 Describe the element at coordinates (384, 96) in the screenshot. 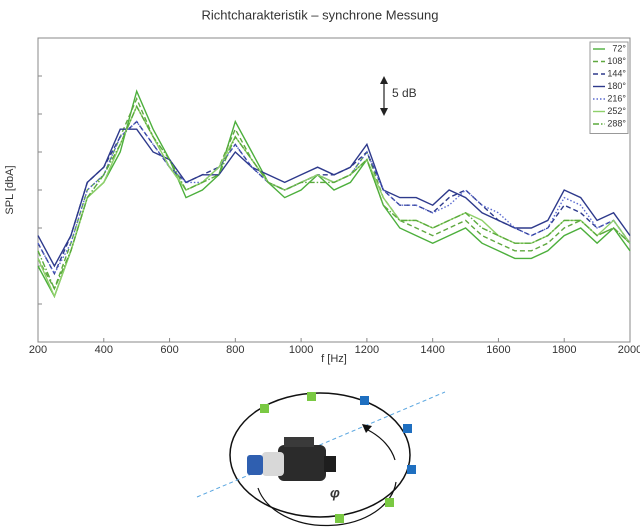

I see `scale-arrow` at that location.